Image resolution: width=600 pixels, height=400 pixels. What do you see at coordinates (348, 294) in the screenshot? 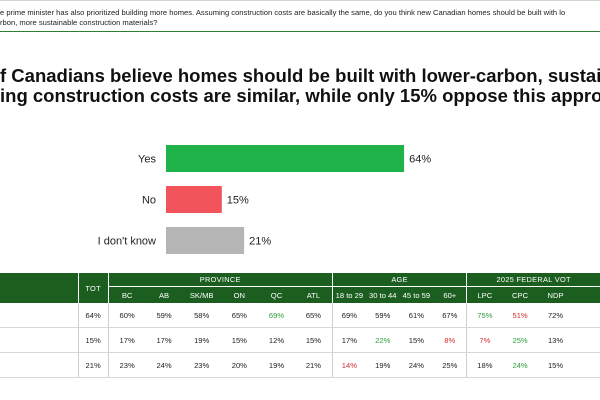
I see `column-header: 18 to 29` at bounding box center [348, 294].